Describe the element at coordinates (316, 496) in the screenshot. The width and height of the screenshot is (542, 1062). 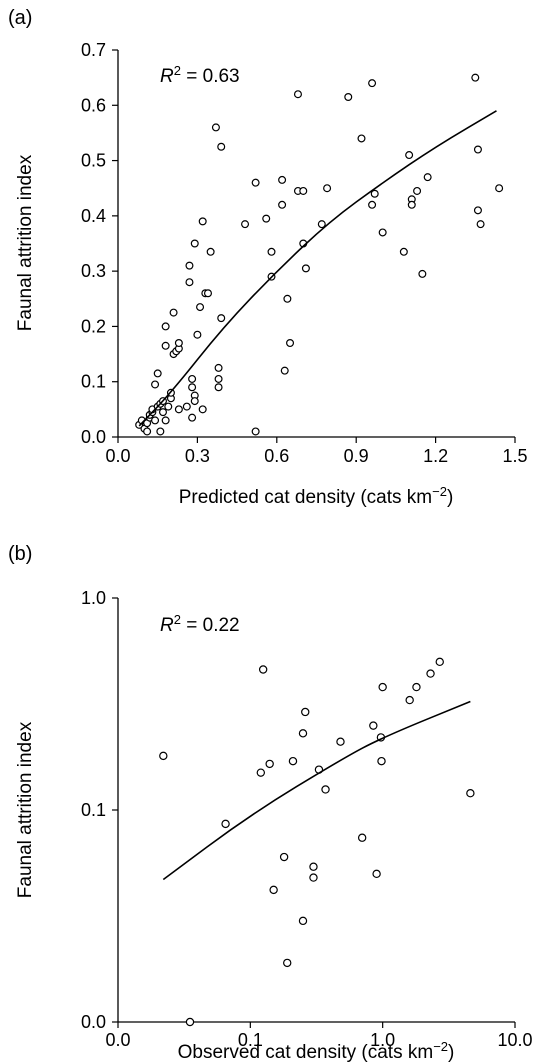
I see `panel-a-x-axis-title: Predicted cat density (cats km−2)` at that location.